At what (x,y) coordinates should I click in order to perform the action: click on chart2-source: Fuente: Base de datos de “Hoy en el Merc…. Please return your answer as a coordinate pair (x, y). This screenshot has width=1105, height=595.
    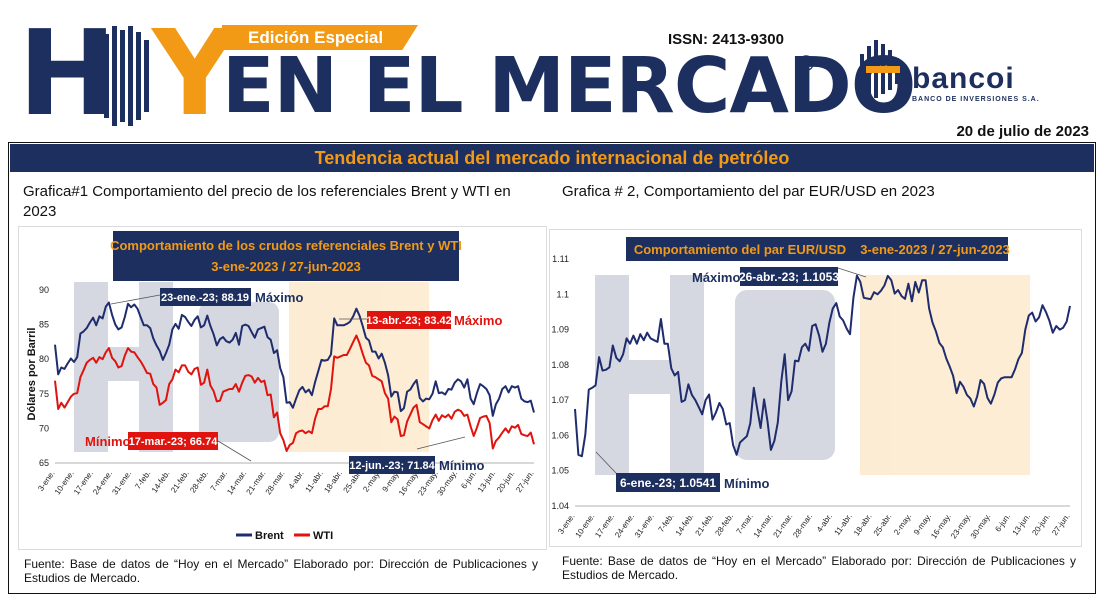
    Looking at the image, I should click on (819, 568).